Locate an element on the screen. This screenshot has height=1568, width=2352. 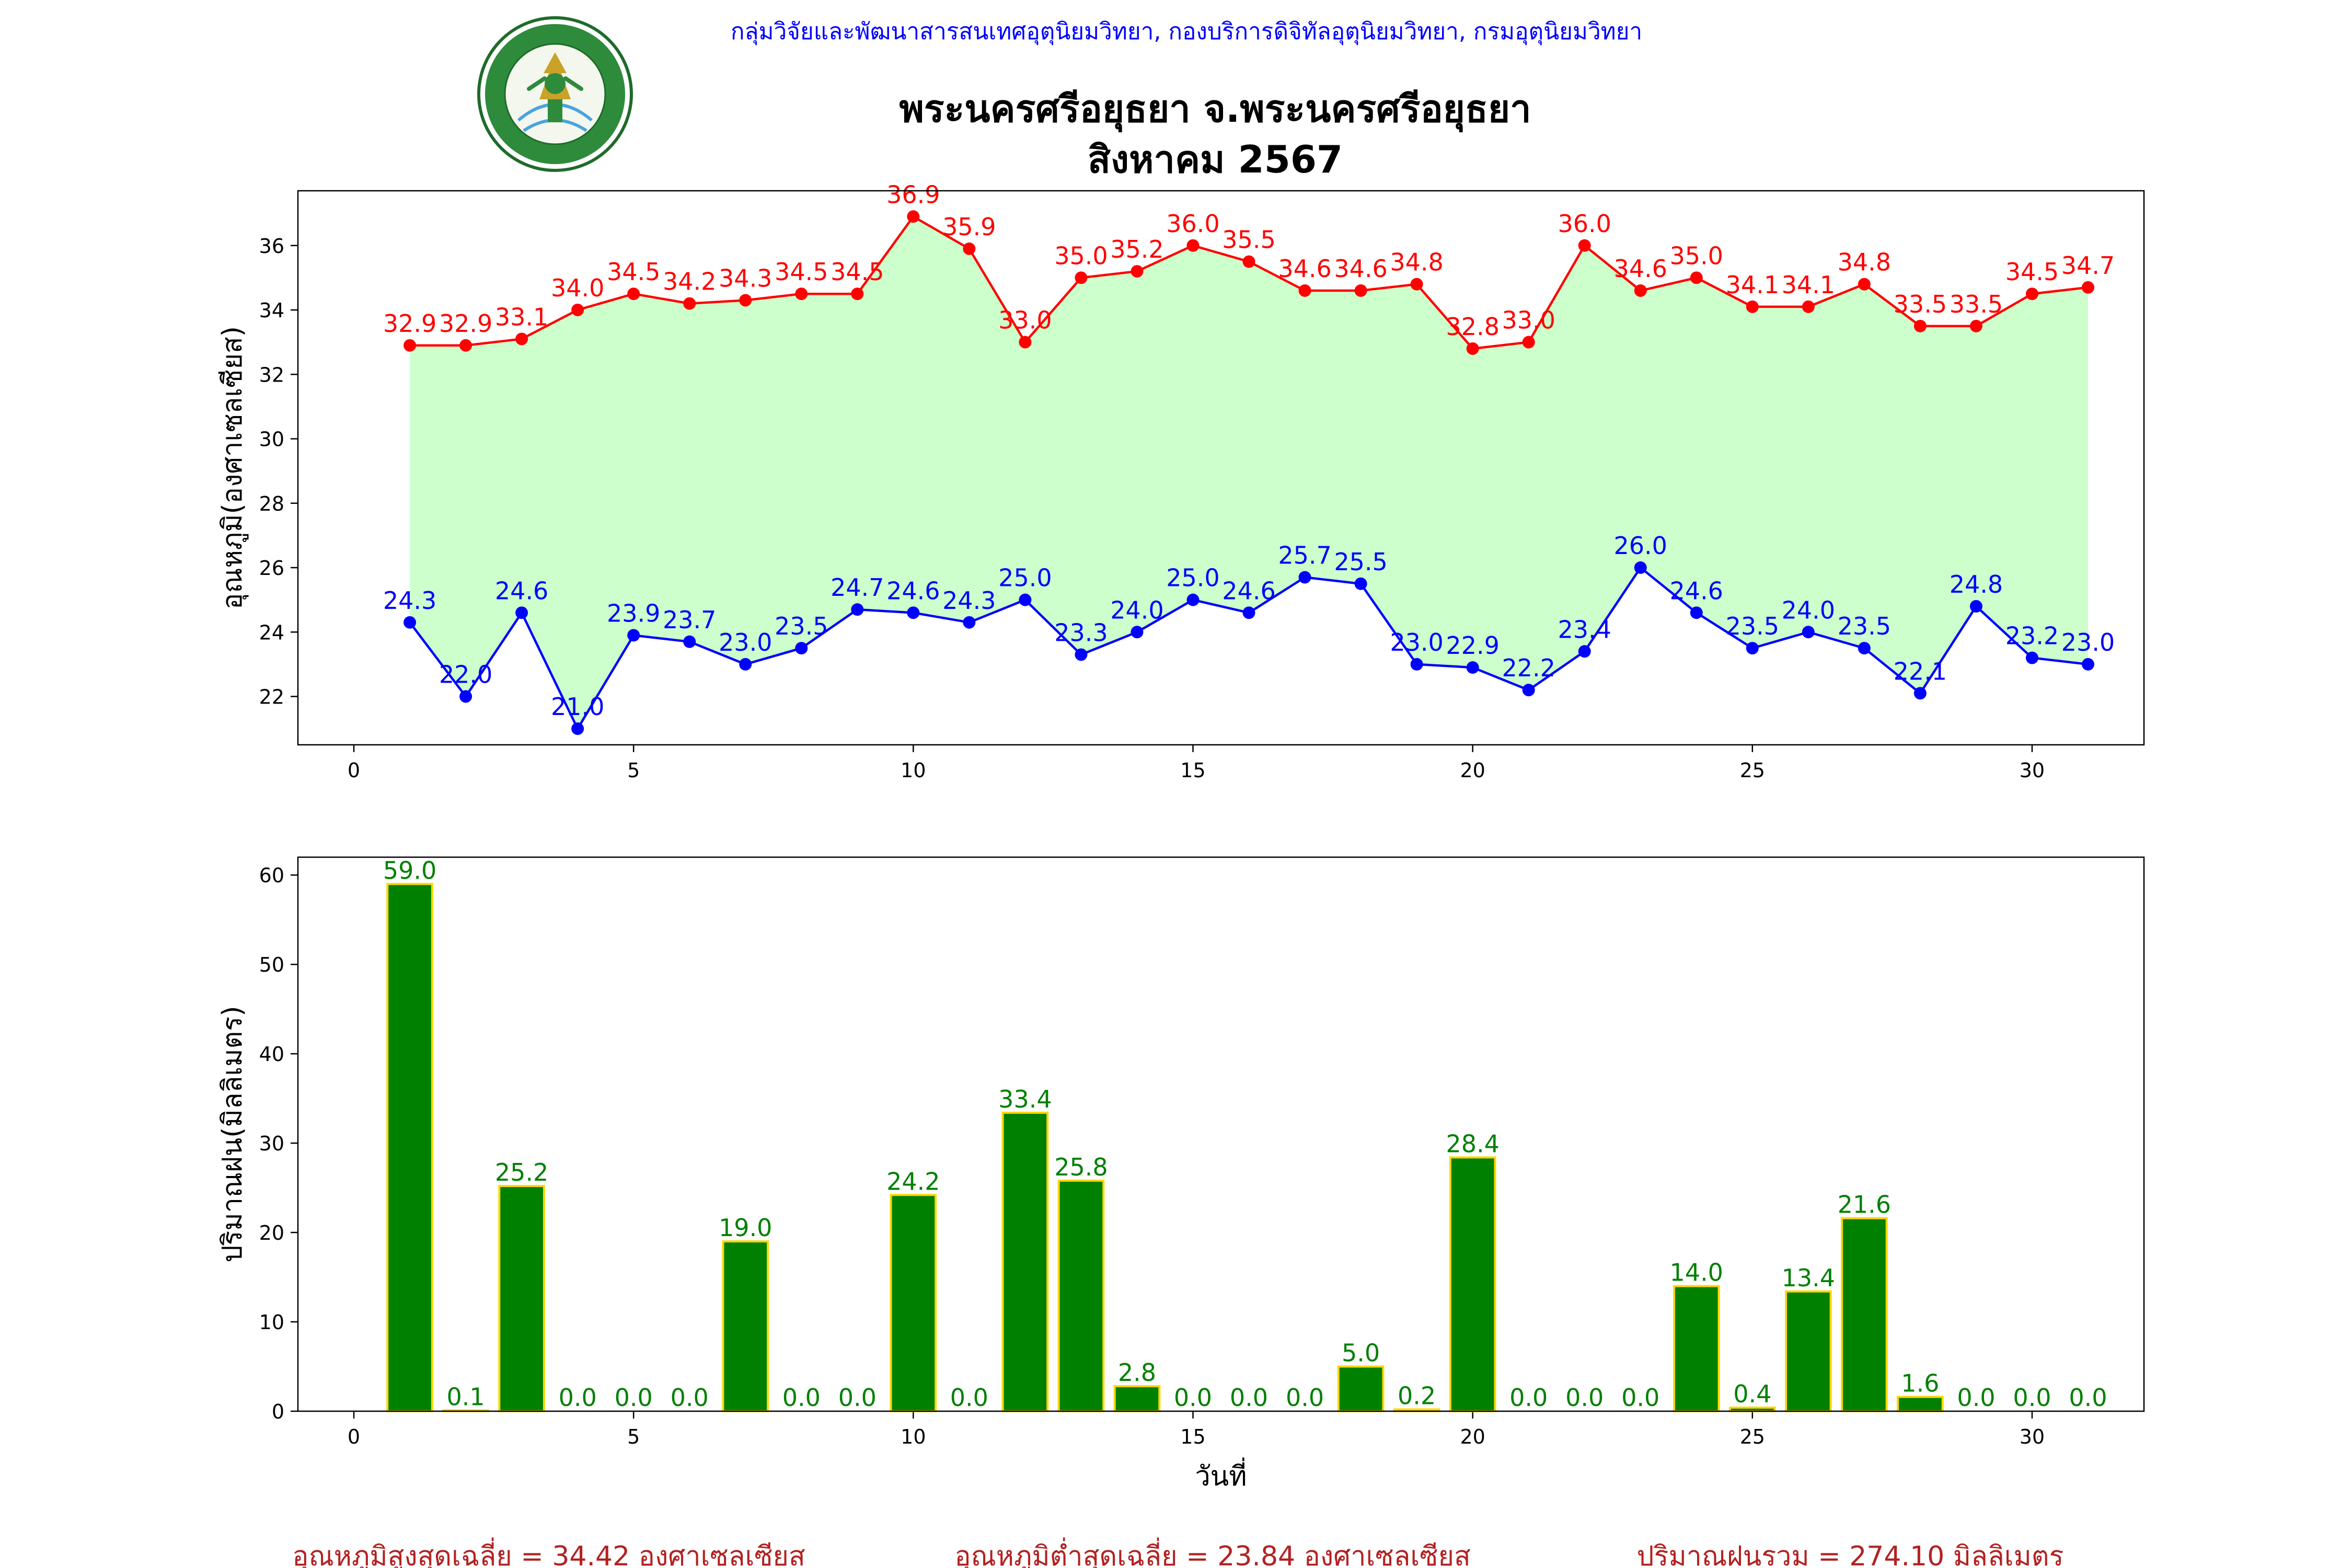
temperature-x-tick-label: 0 is located at coordinates (354, 770).